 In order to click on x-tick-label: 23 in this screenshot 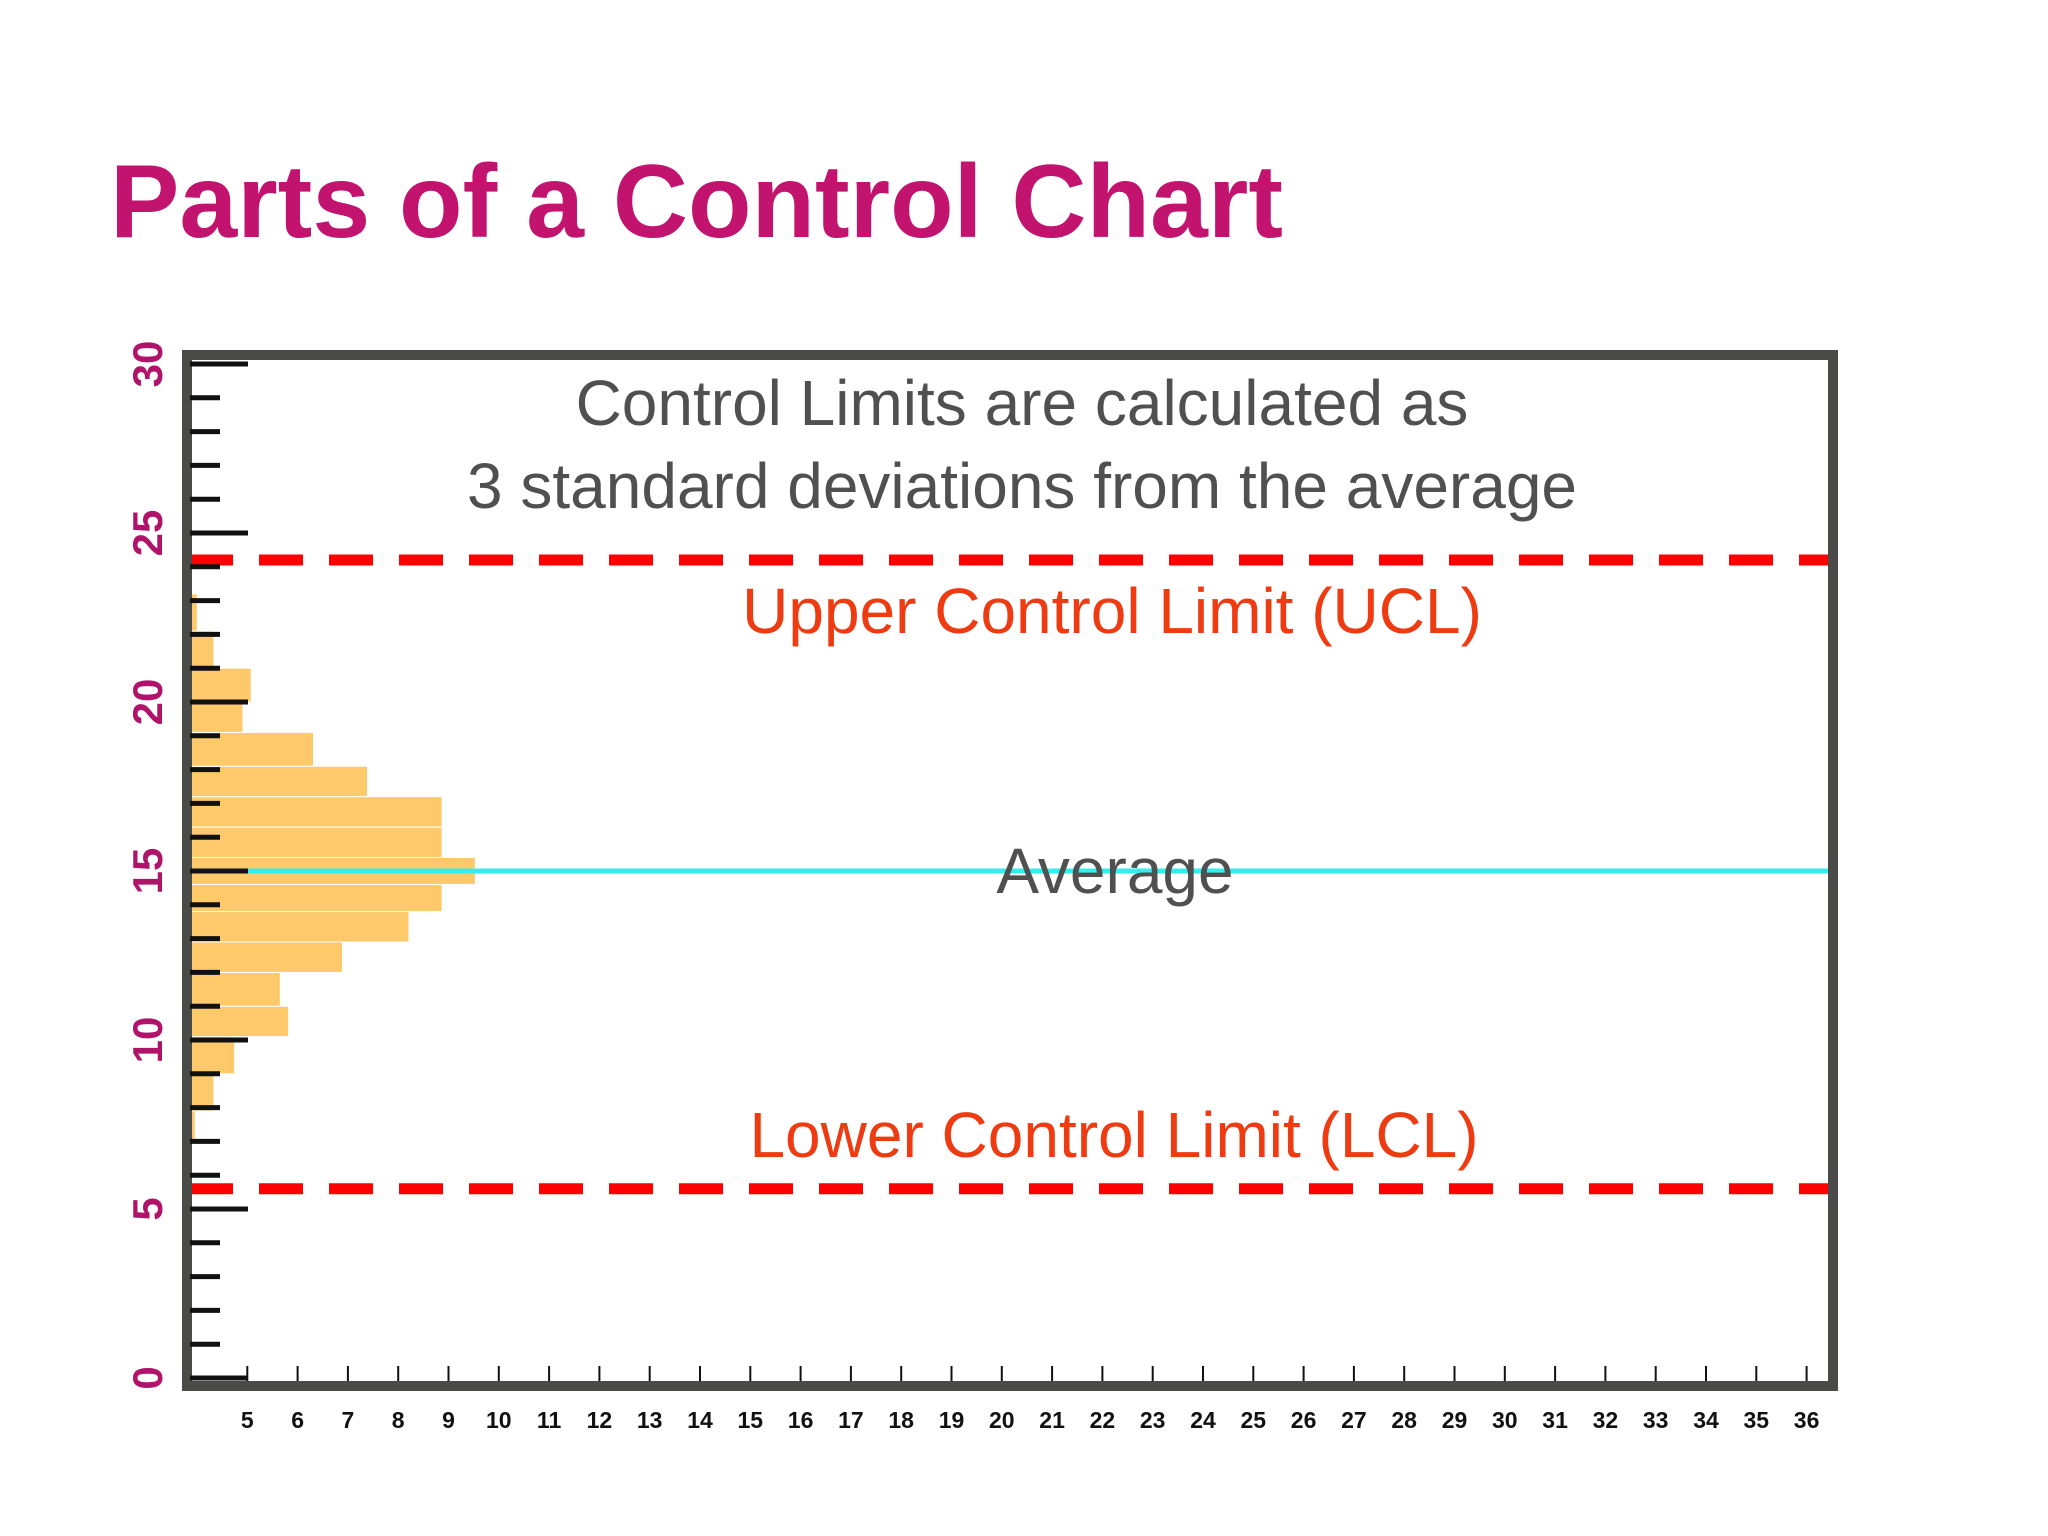, I will do `click(1153, 1420)`.